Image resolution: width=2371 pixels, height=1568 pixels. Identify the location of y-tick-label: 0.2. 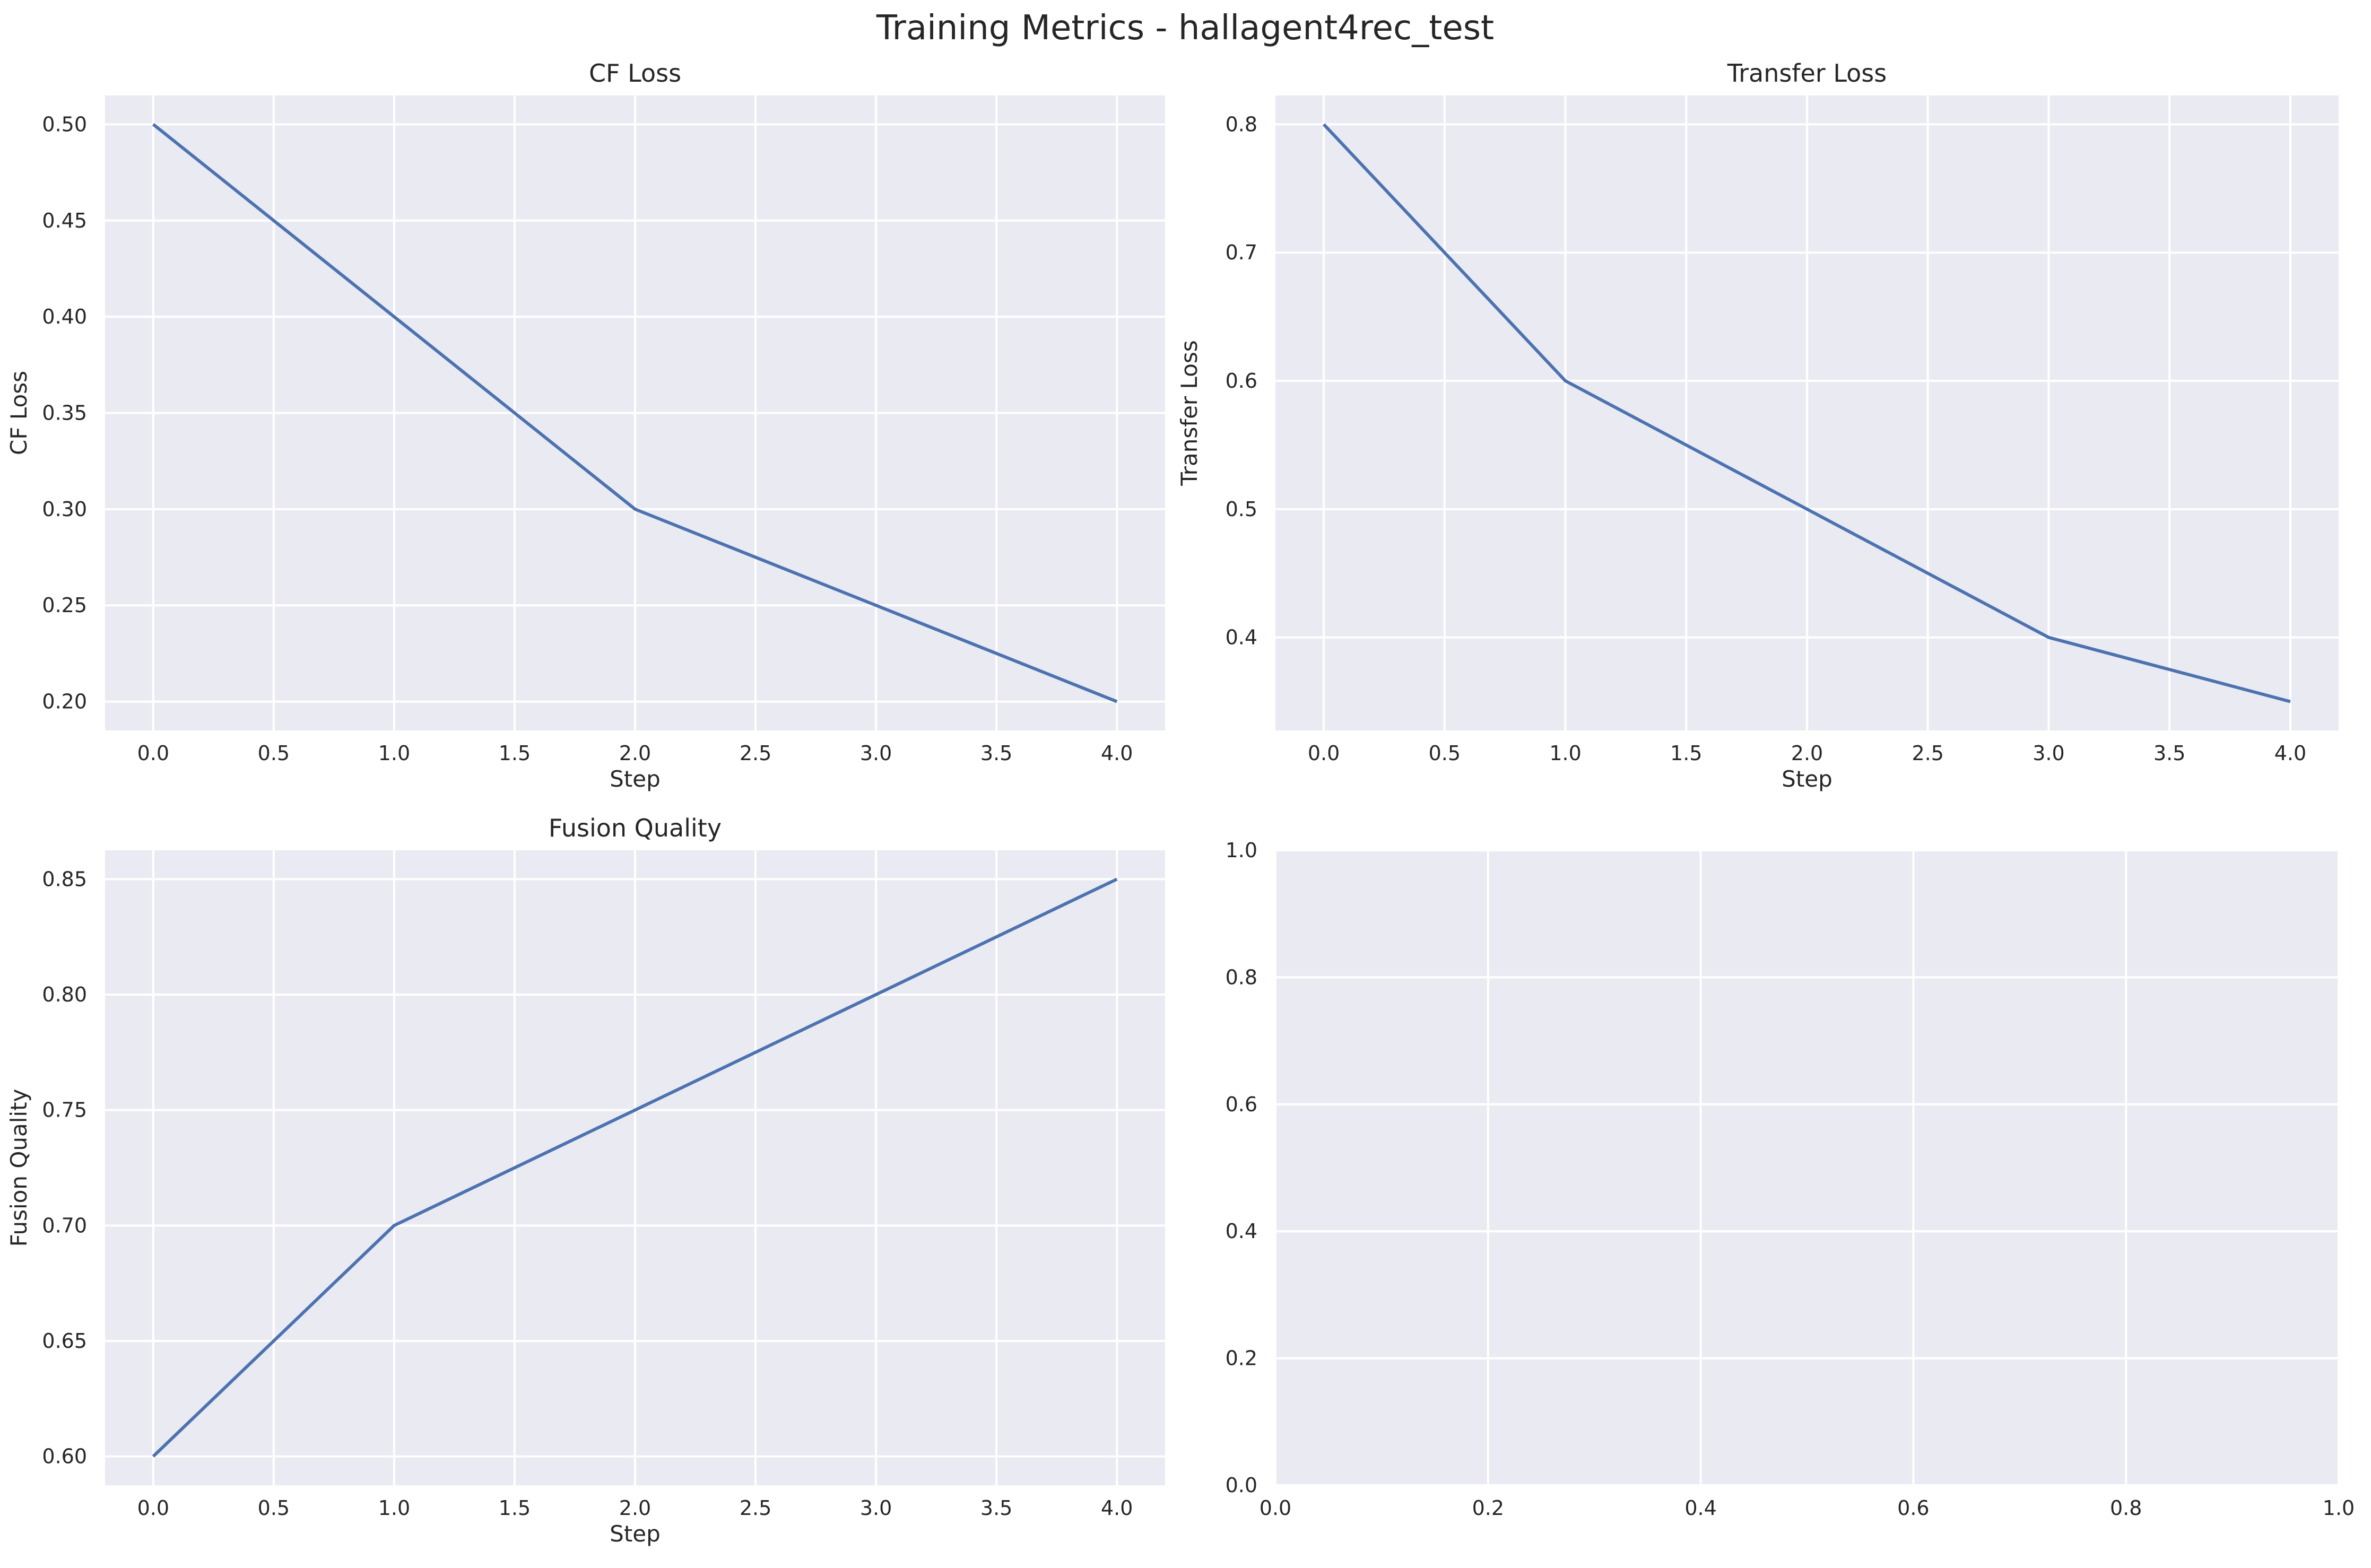
(1241, 1358).